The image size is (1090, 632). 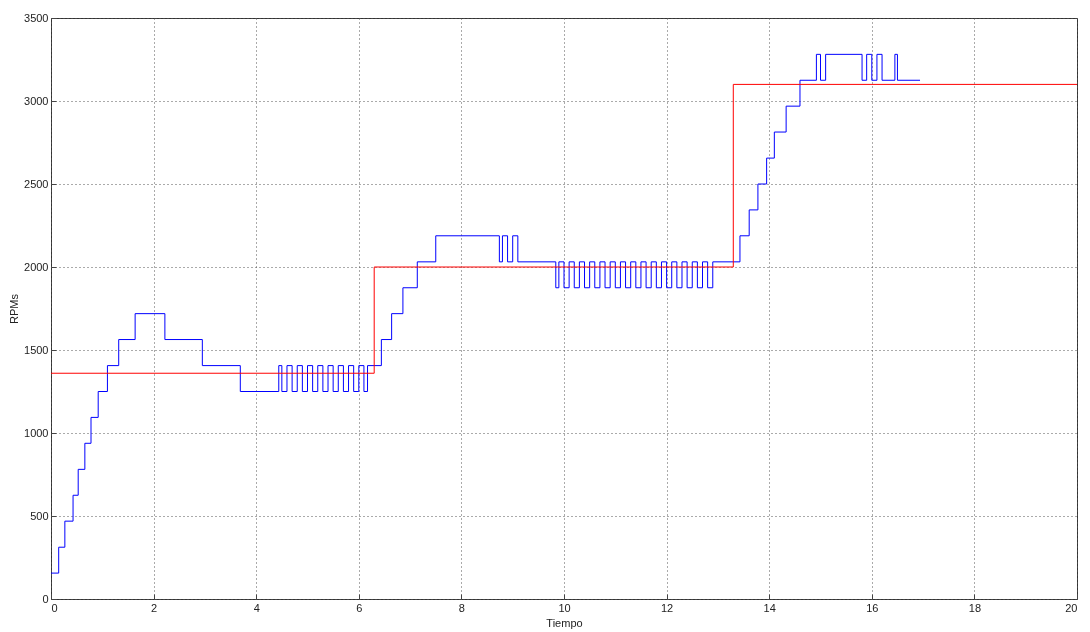 I want to click on y-tick-label: 2500, so click(x=36, y=183).